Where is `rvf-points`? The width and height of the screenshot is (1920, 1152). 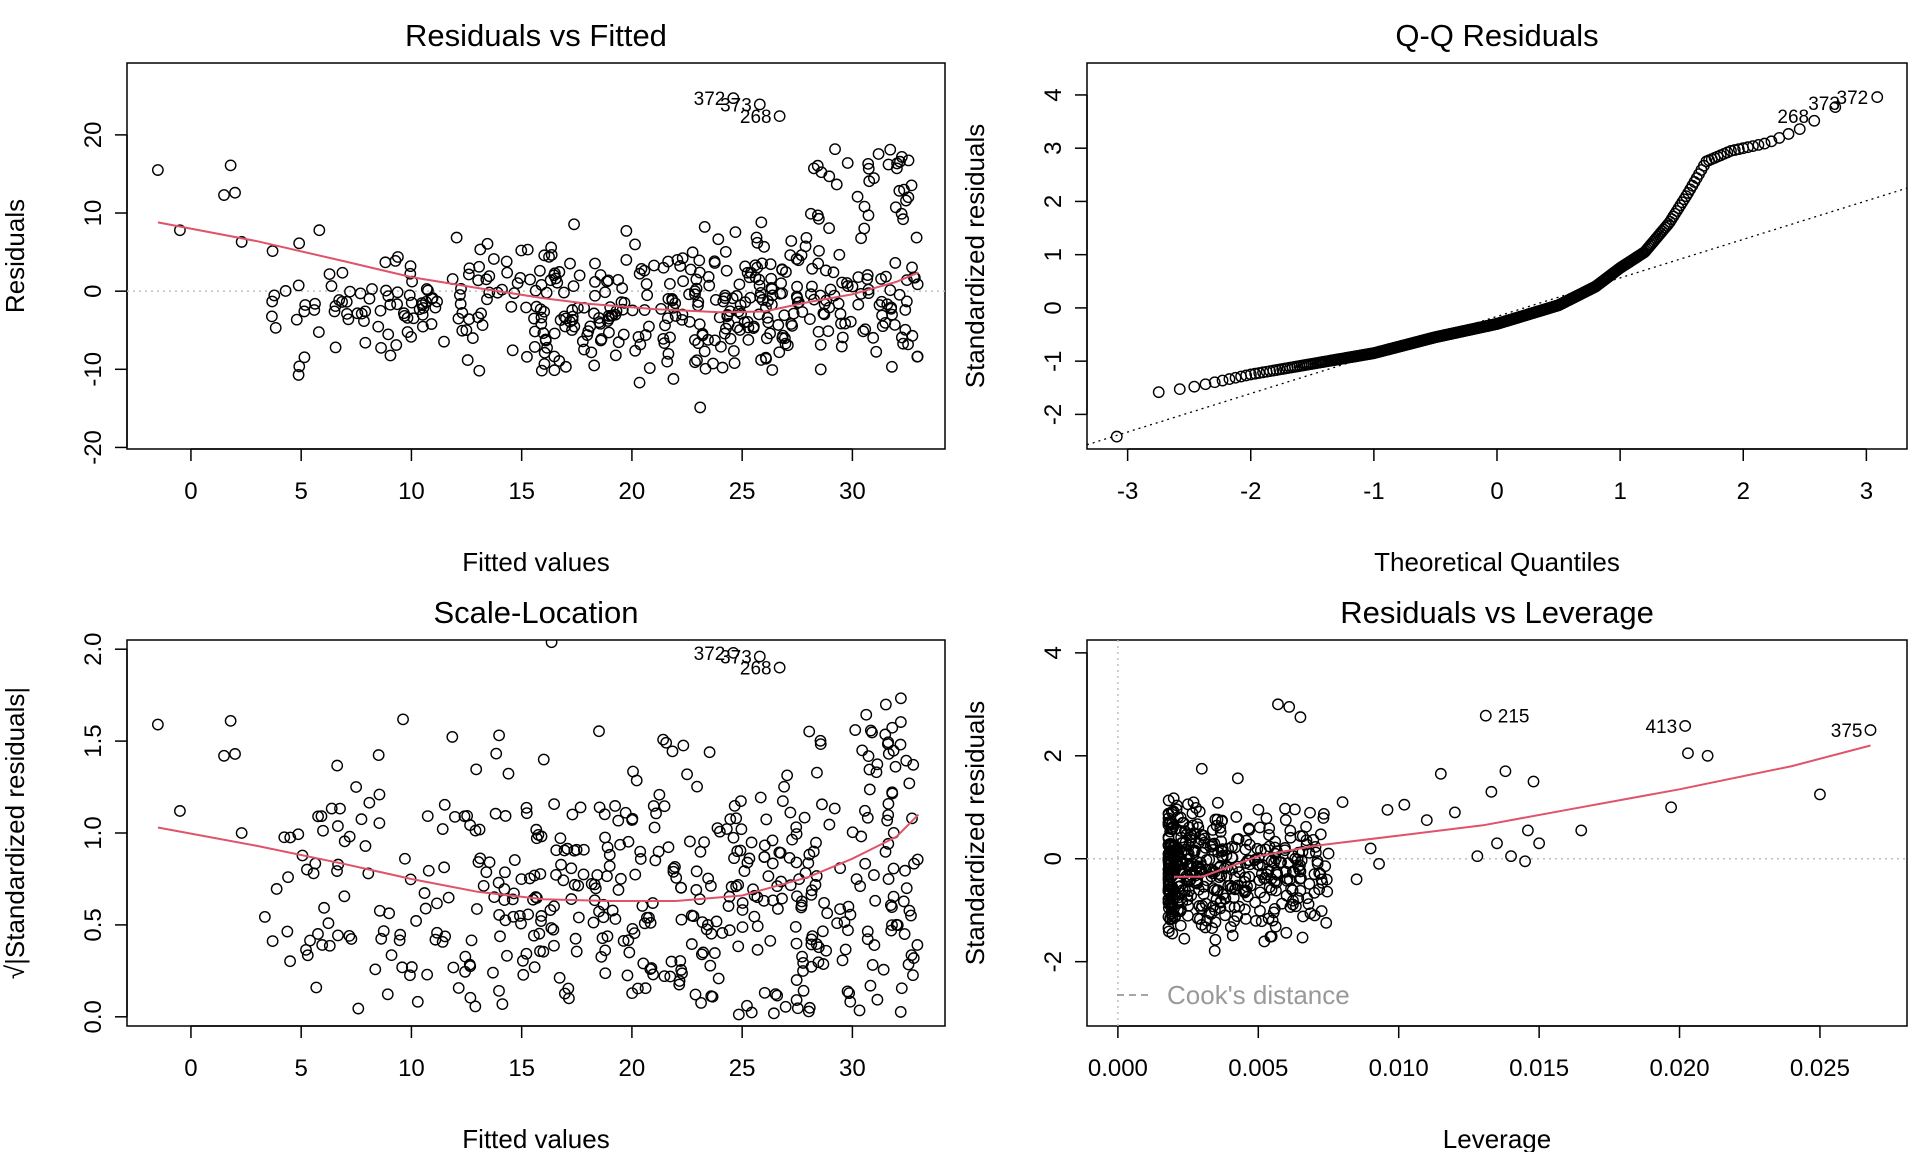 rvf-points is located at coordinates (537, 253).